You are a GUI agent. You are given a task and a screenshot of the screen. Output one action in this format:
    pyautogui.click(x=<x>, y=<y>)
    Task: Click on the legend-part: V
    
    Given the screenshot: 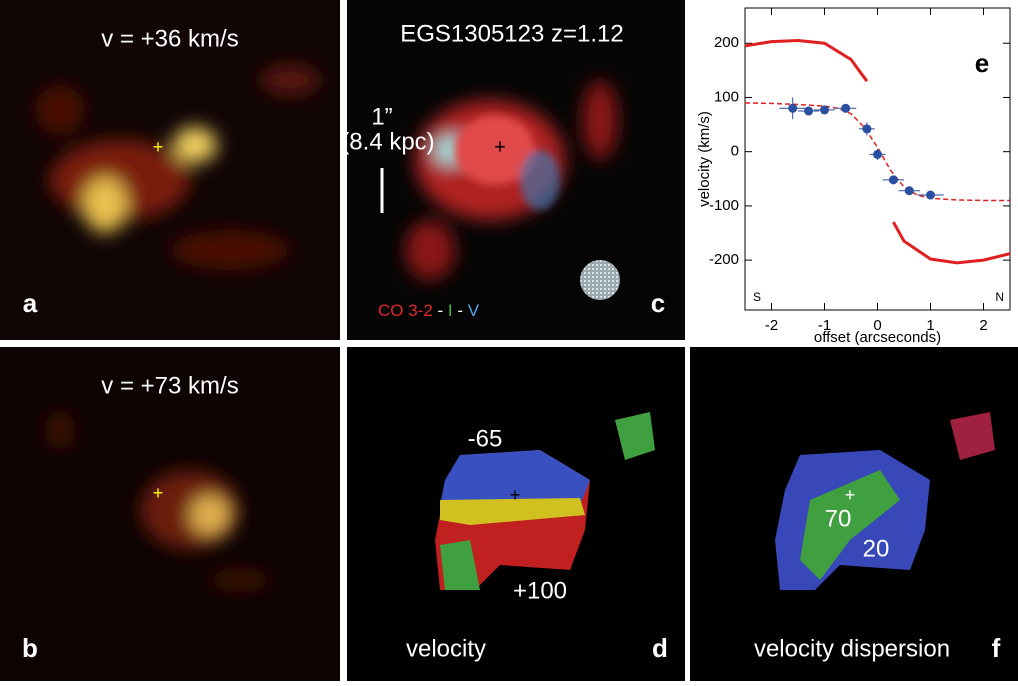 What is the action you would take?
    pyautogui.click(x=474, y=310)
    